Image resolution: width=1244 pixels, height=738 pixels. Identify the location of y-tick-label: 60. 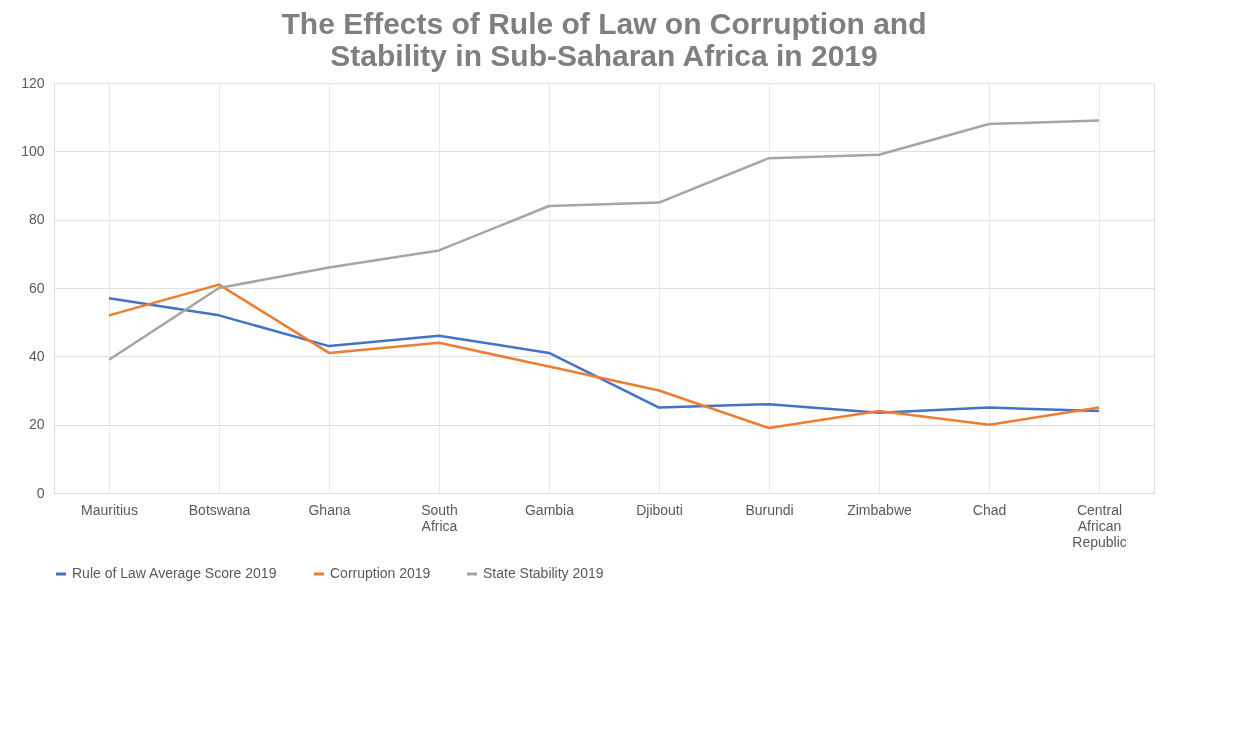
(36, 287).